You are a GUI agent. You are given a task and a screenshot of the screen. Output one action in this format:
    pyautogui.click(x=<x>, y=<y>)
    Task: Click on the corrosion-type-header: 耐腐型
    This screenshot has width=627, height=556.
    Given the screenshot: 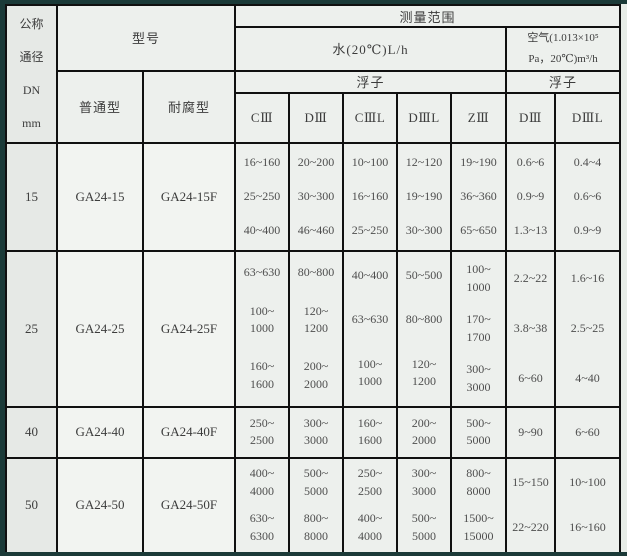 What is the action you would take?
    pyautogui.click(x=189, y=106)
    